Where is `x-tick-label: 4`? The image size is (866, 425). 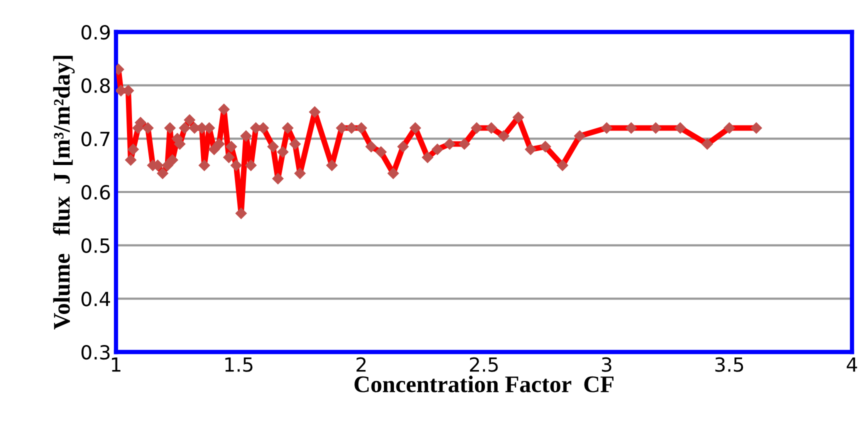
x-tick-label: 4 is located at coordinates (852, 364).